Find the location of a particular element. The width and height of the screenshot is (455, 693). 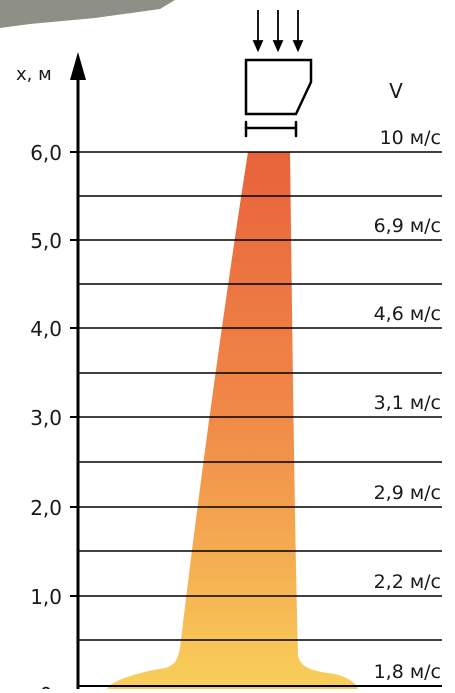

y-tick-label: 6,0 is located at coordinates (46, 153).